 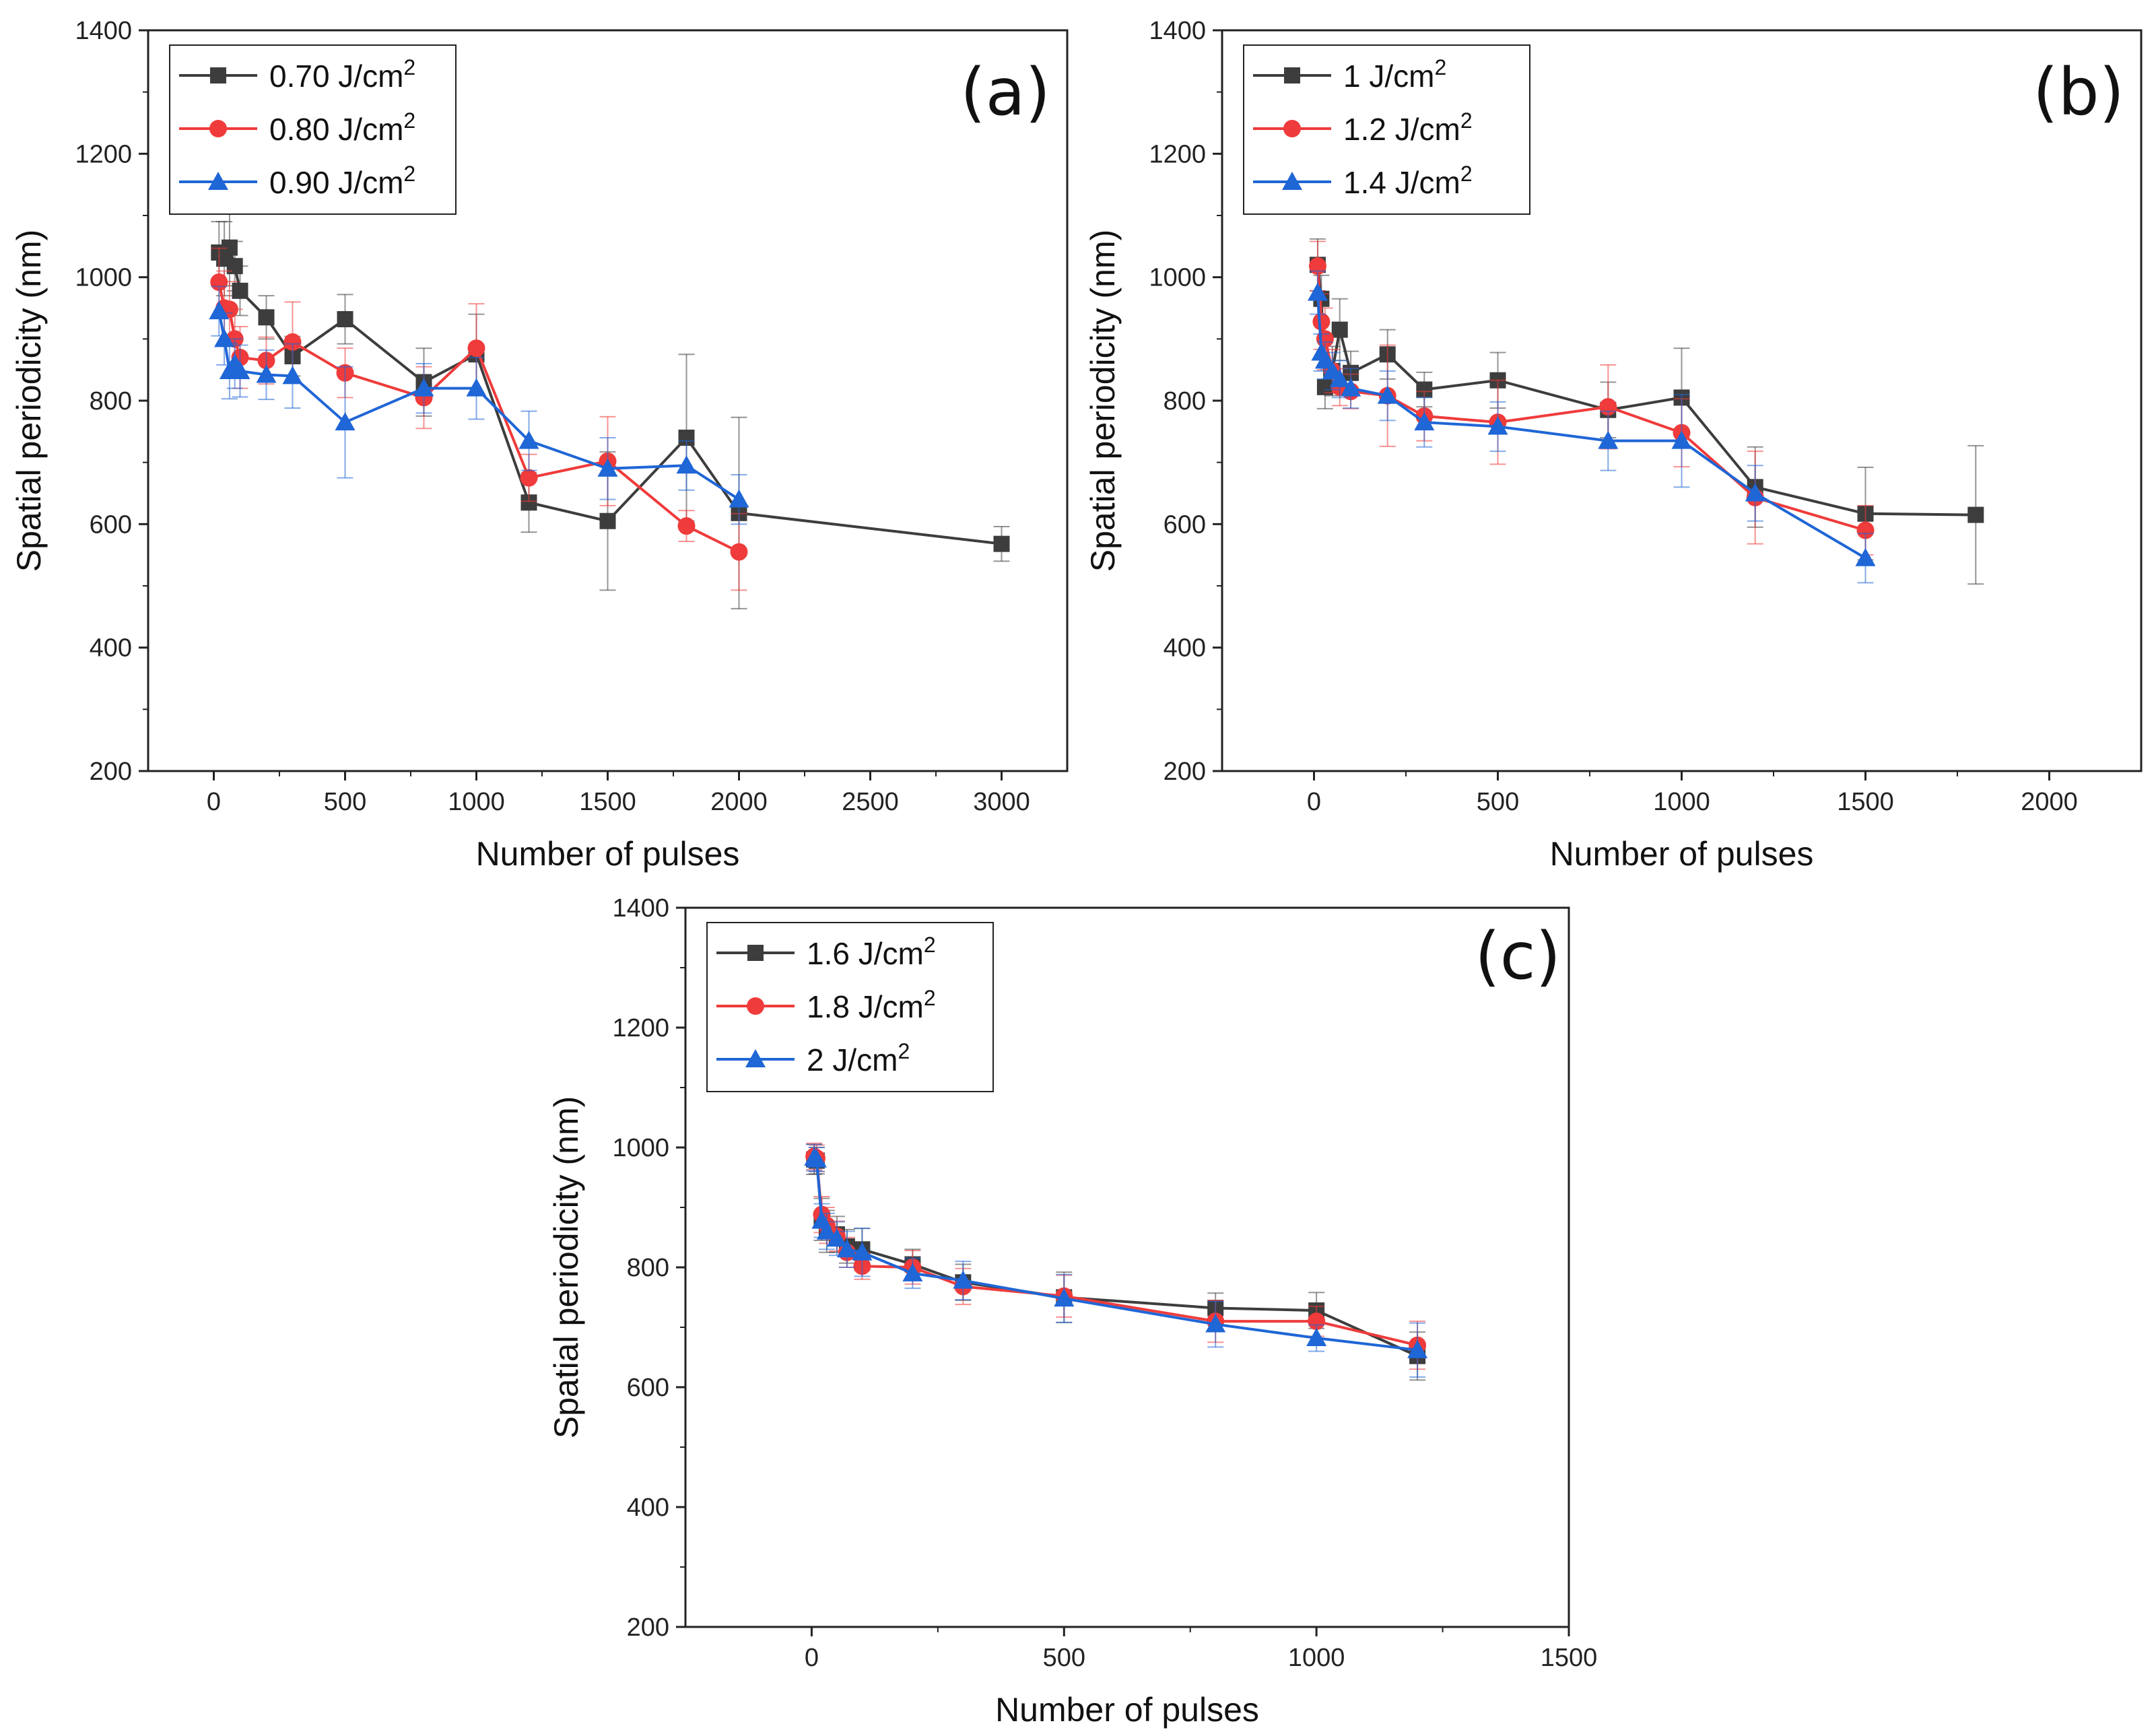 What do you see at coordinates (858, 1058) in the screenshot?
I see `legend-label: 2 J/cm2` at bounding box center [858, 1058].